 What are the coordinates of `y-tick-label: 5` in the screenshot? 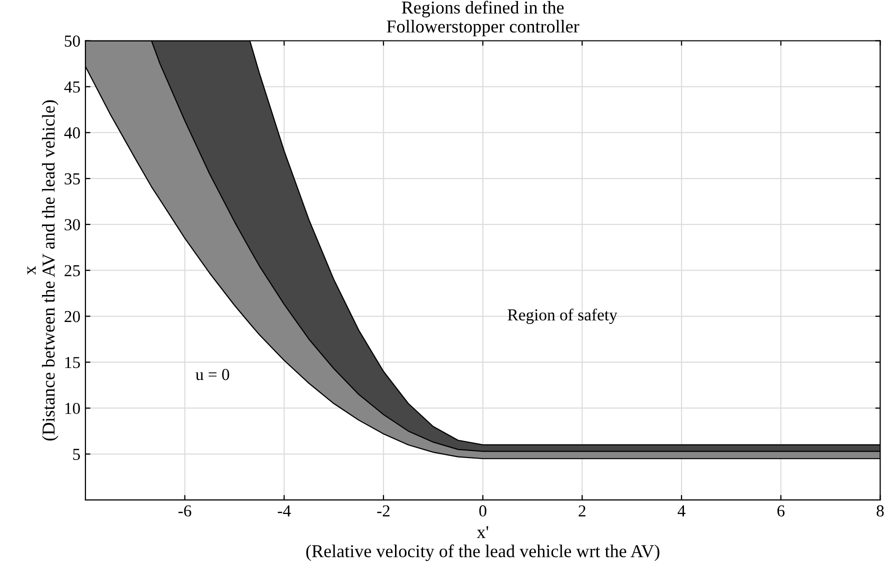 It's located at (76, 454).